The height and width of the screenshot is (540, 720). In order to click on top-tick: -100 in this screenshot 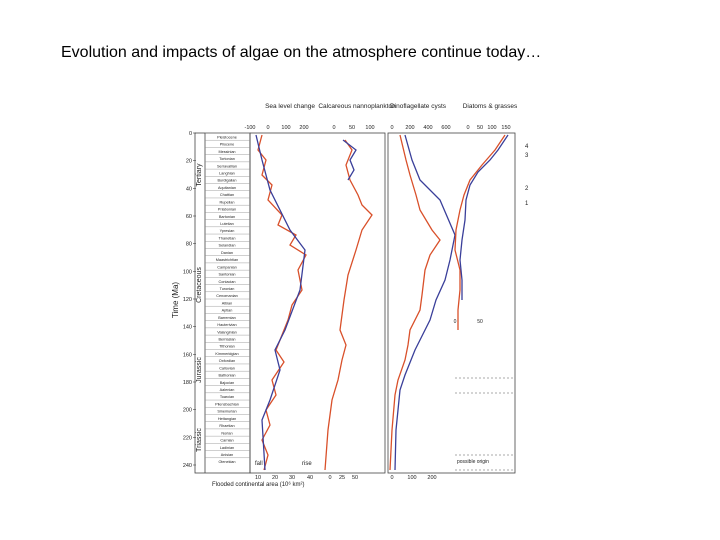, I will do `click(249, 128)`.